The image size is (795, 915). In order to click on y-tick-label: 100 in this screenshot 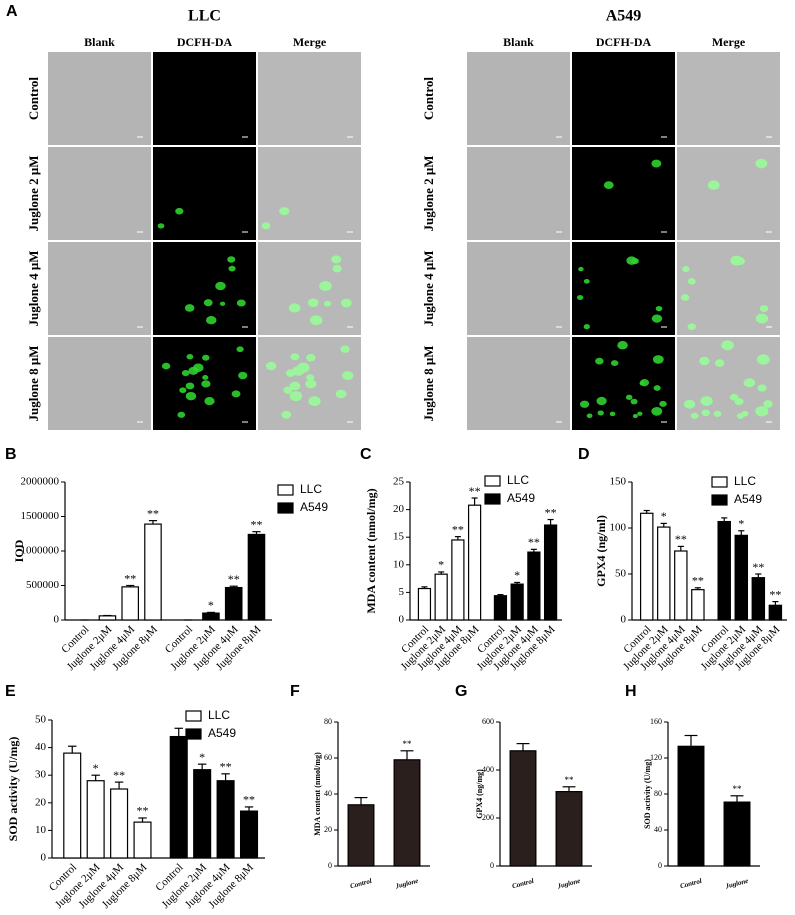, I will do `click(618, 528)`.